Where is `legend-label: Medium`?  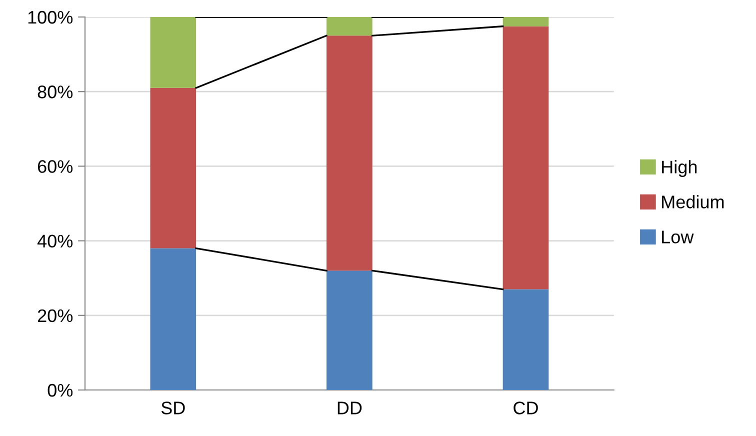 legend-label: Medium is located at coordinates (693, 201).